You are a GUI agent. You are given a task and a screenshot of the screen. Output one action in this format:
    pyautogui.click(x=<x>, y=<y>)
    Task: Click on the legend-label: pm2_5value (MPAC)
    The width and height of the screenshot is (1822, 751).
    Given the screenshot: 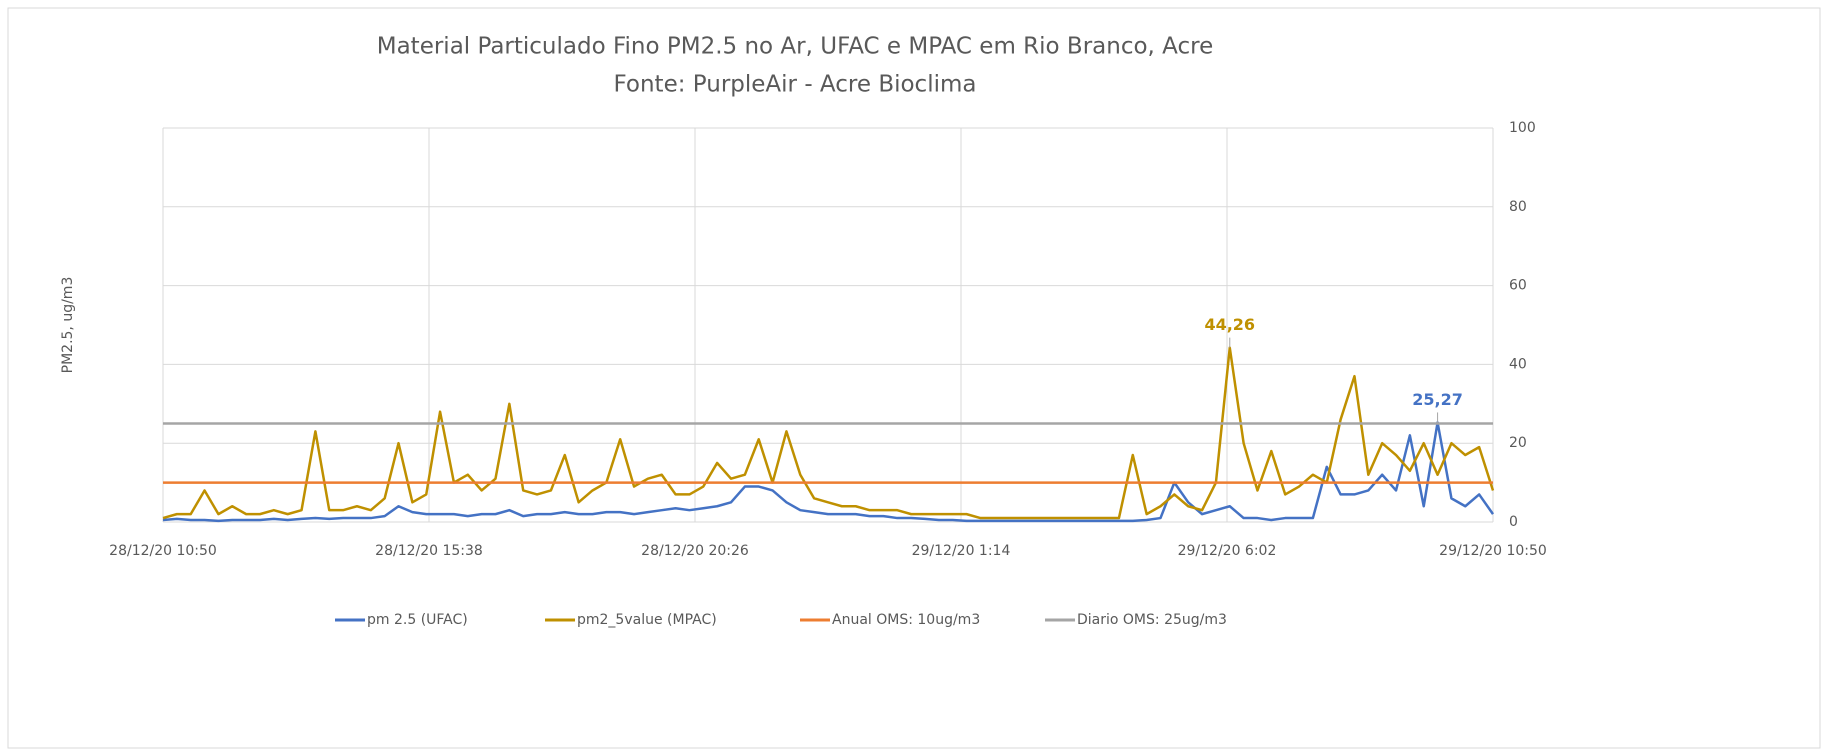 What is the action you would take?
    pyautogui.click(x=647, y=620)
    